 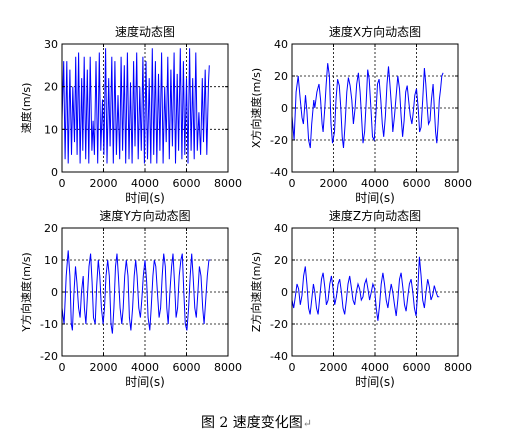 I want to click on y-axis-label: Z方向速度(m/s), so click(x=256, y=292).